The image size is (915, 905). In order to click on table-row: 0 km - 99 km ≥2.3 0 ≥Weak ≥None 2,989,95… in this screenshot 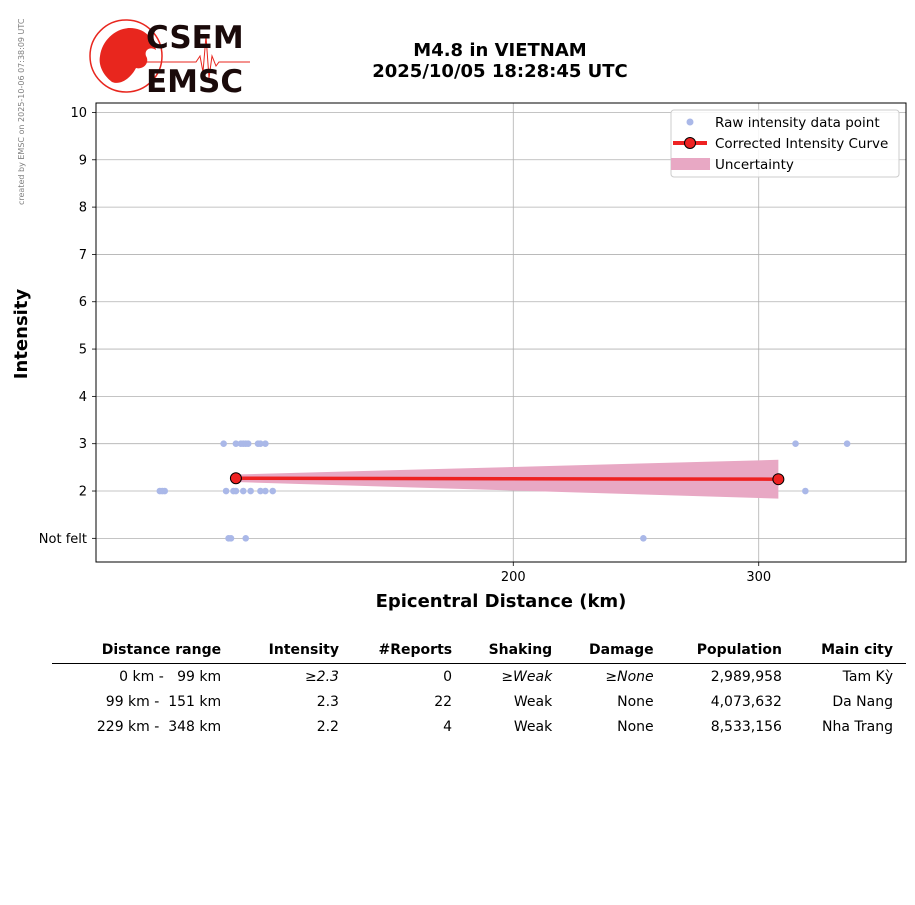, I will do `click(479, 677)`.